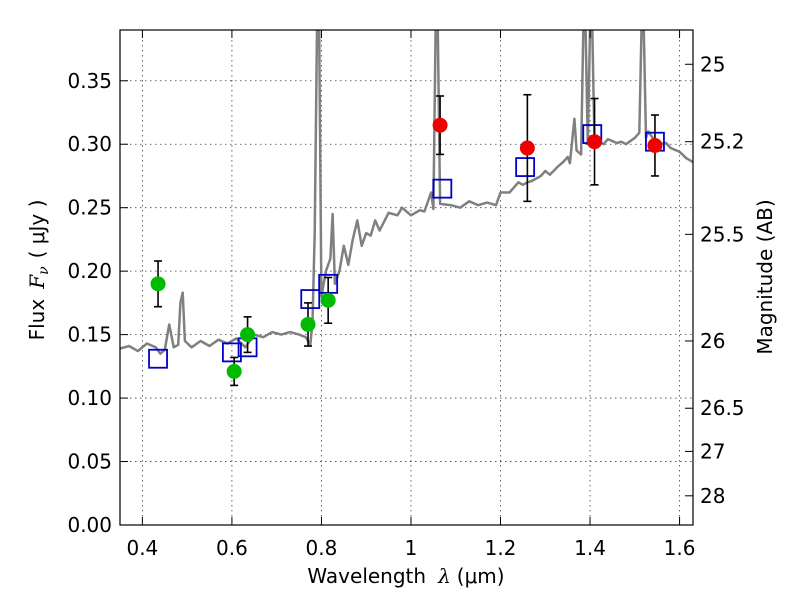  Describe the element at coordinates (232, 548) in the screenshot. I see `x-tick-label: 0.6` at that location.